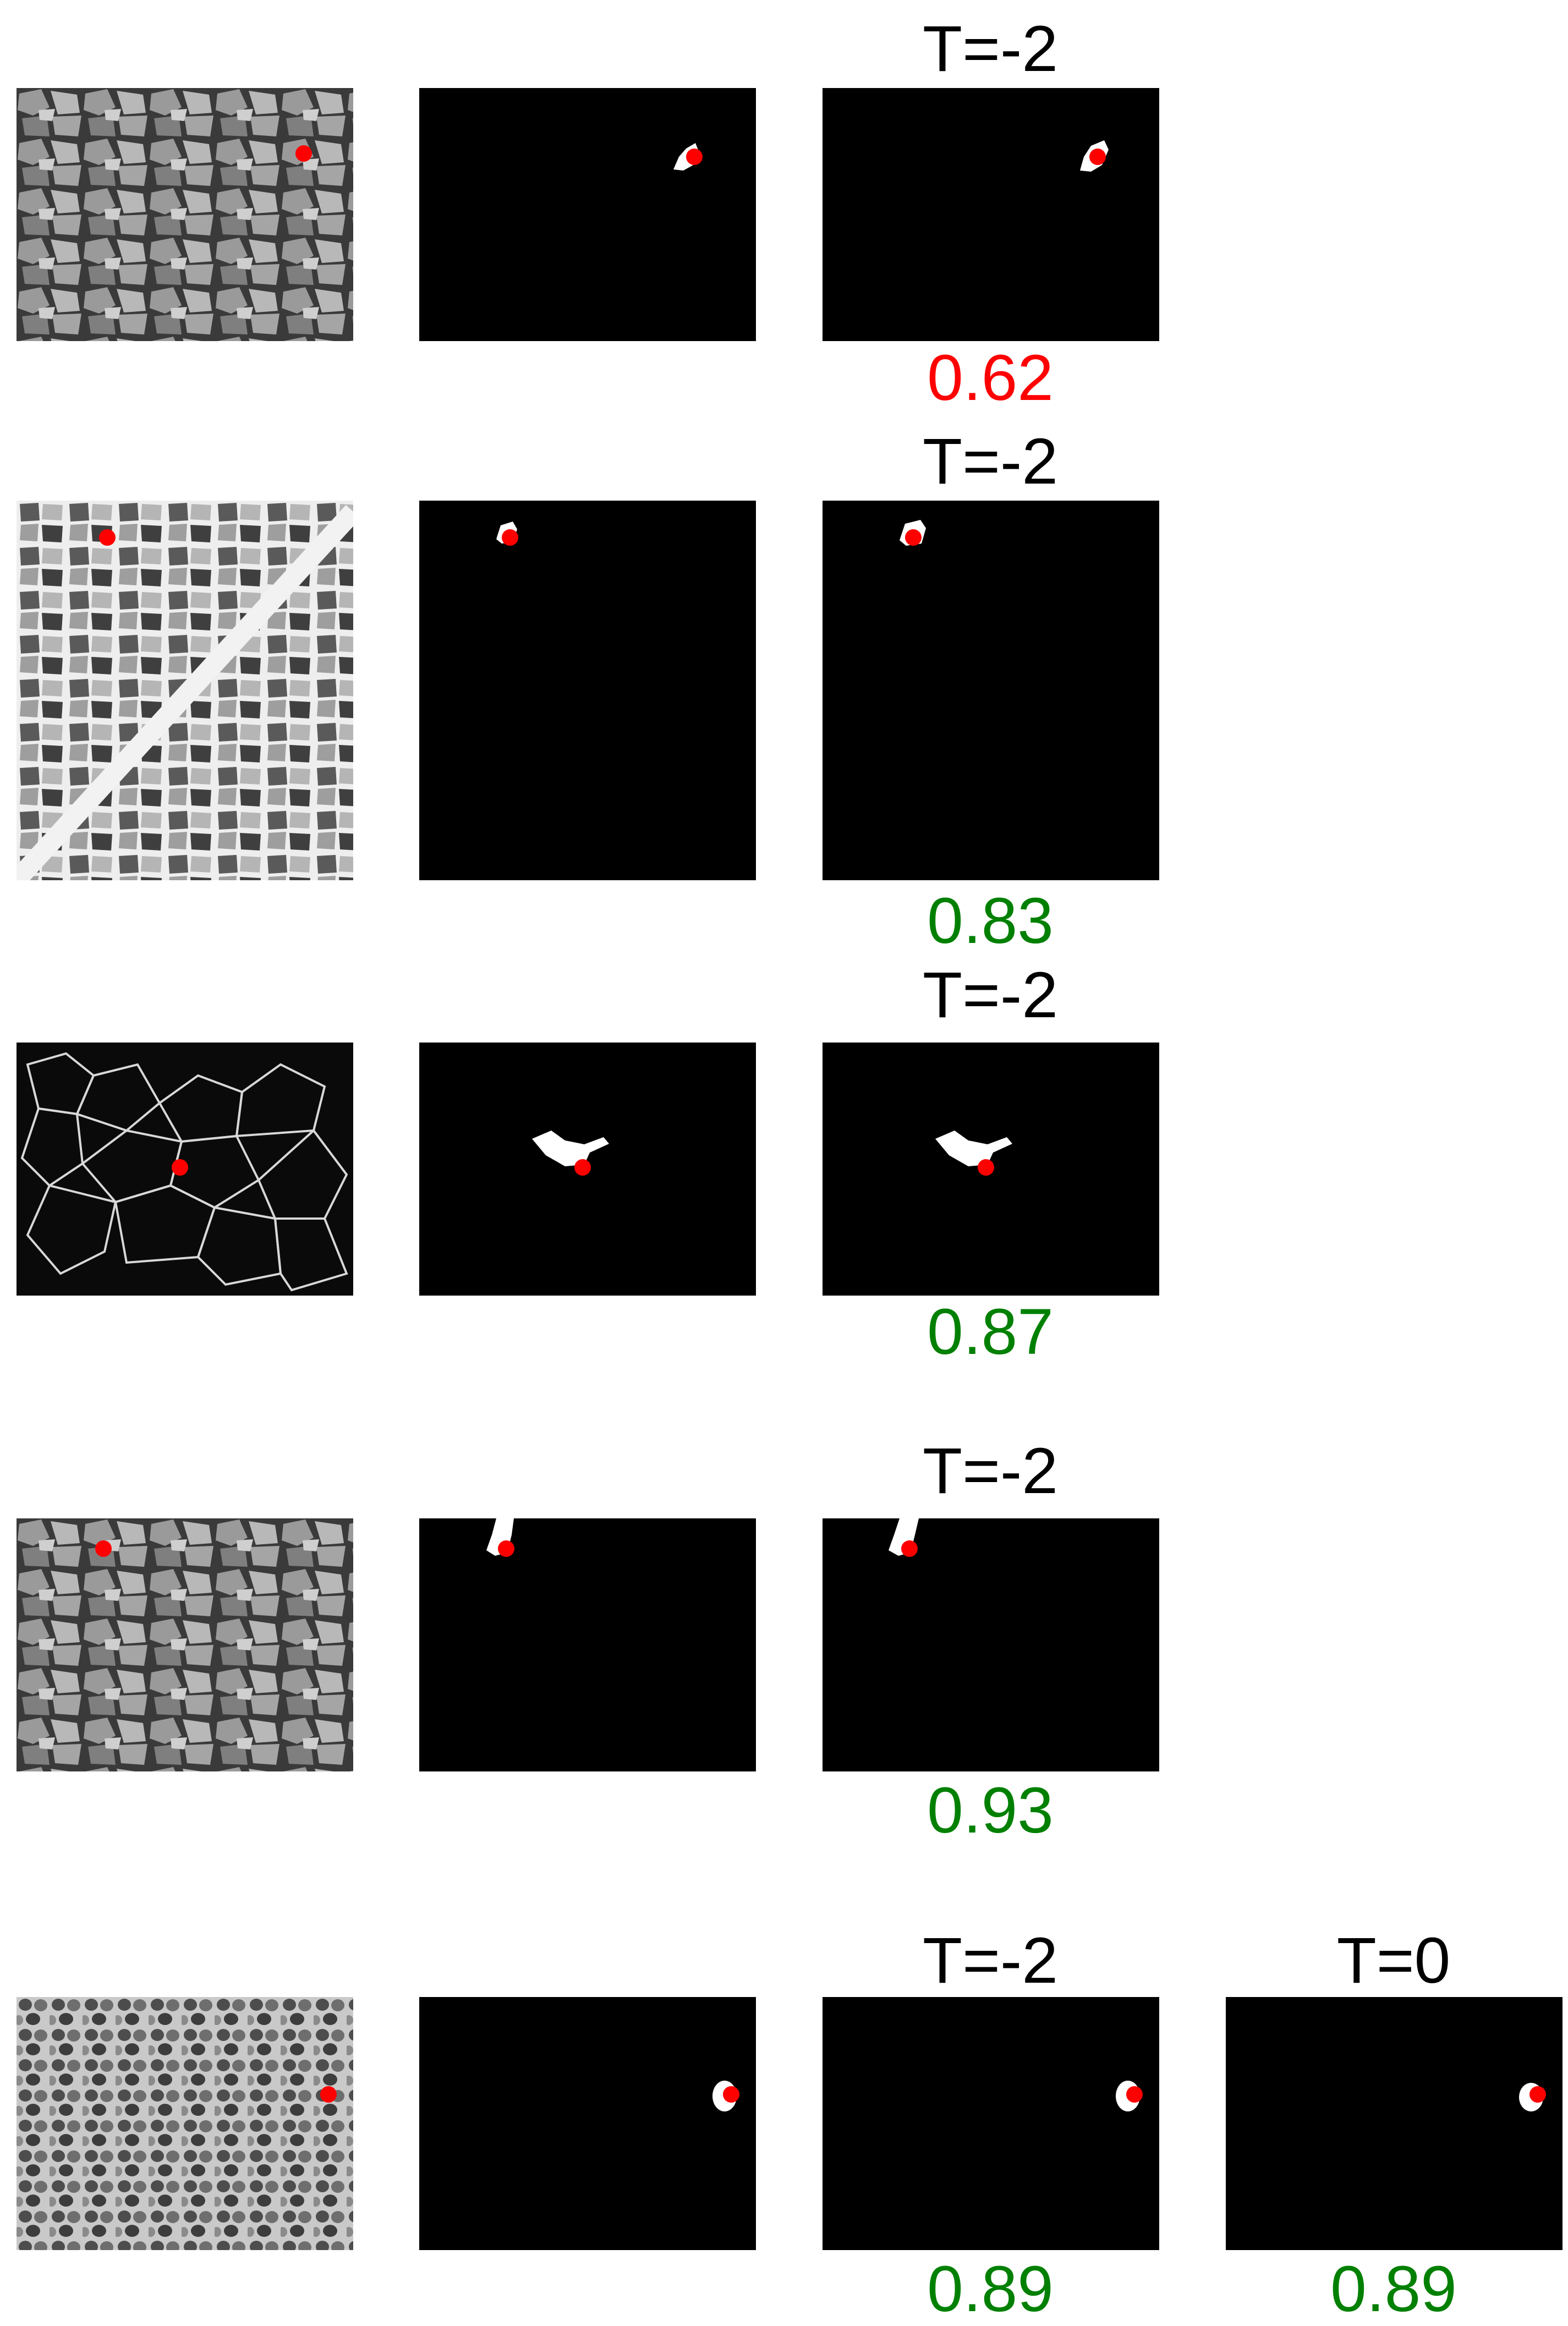 This screenshot has height=2326, width=1568. What do you see at coordinates (990, 921) in the screenshot?
I see `iou-score: 0.83` at bounding box center [990, 921].